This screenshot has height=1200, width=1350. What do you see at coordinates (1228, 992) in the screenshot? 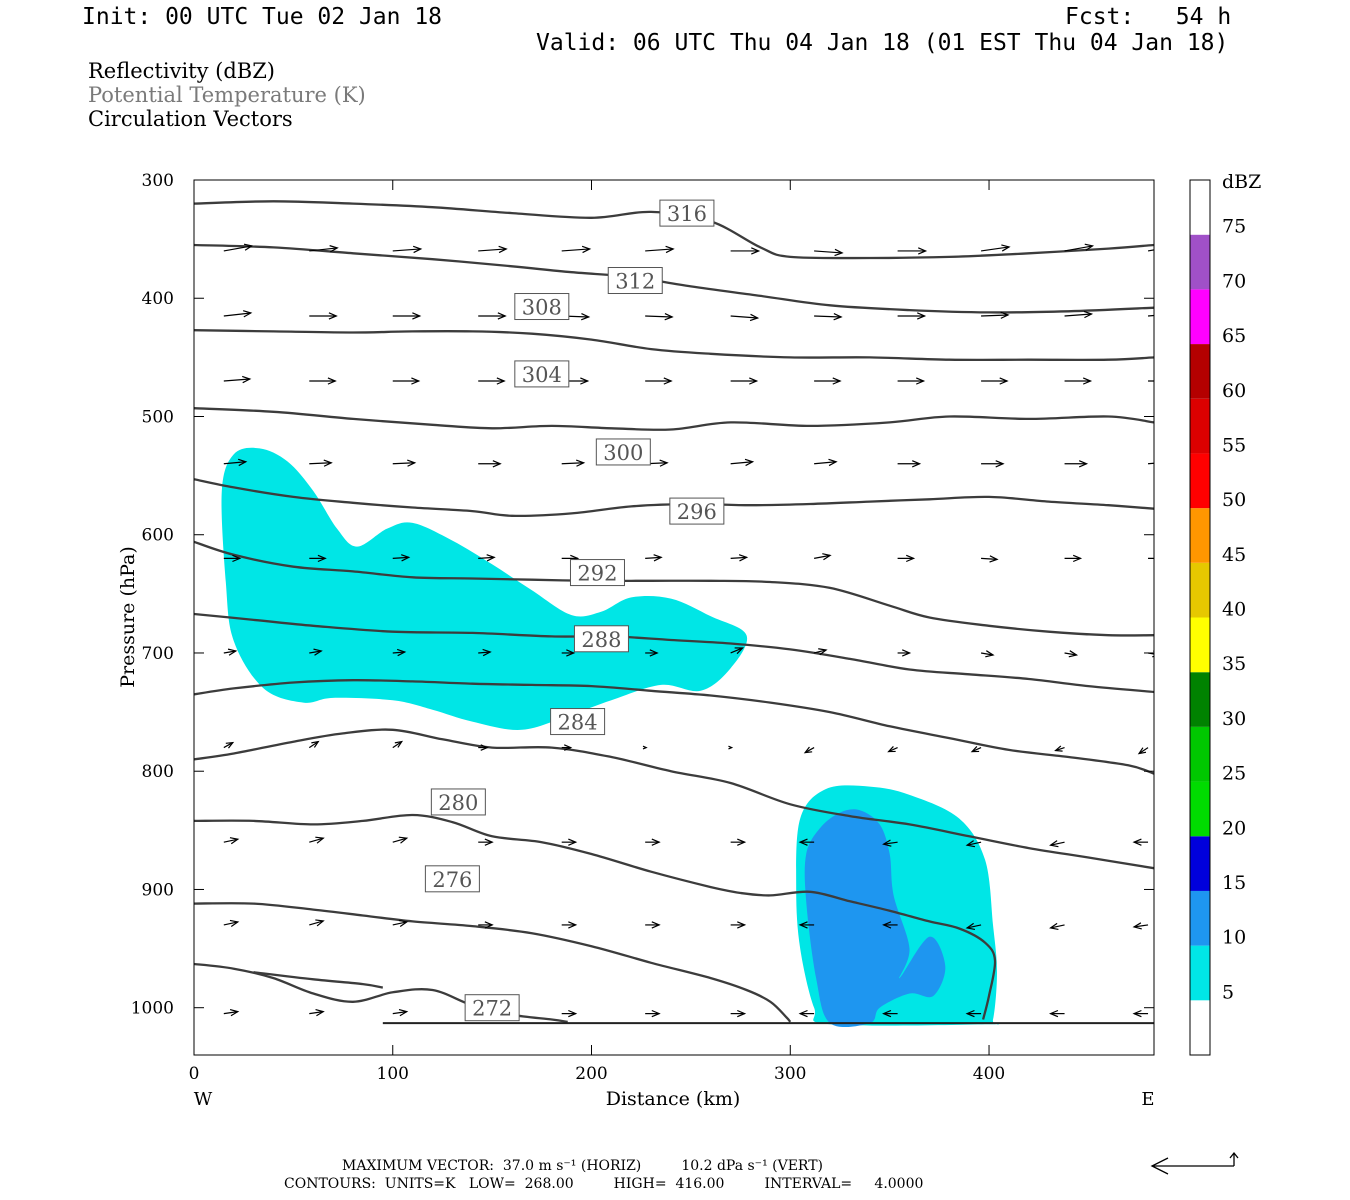
I see `colorbar-label-5: 5` at bounding box center [1228, 992].